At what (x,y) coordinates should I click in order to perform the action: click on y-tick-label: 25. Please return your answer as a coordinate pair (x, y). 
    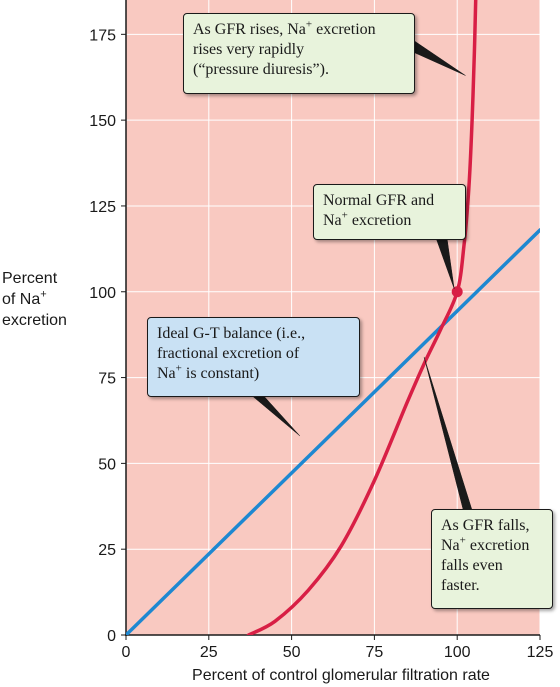
    Looking at the image, I should click on (107, 550).